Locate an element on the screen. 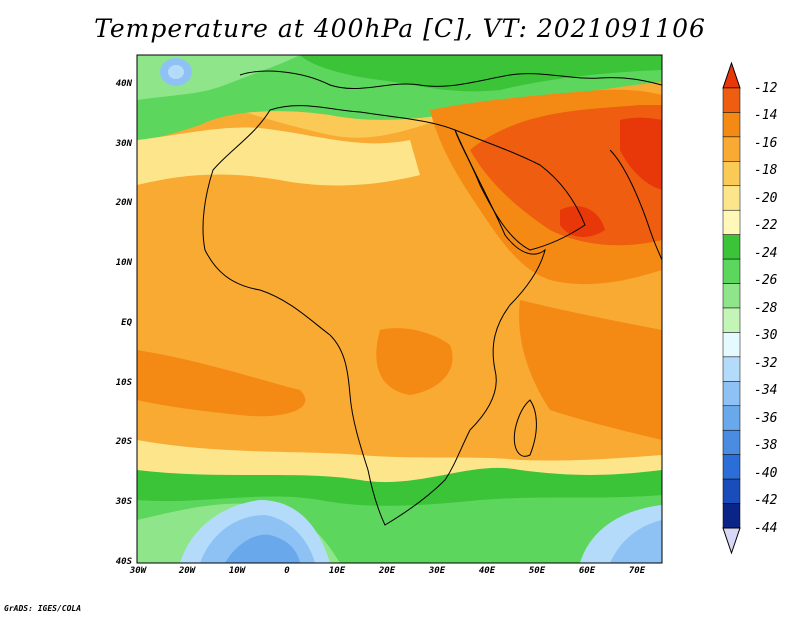 This screenshot has height=618, width=800. colorbar-label-m42: -42 is located at coordinates (766, 500).